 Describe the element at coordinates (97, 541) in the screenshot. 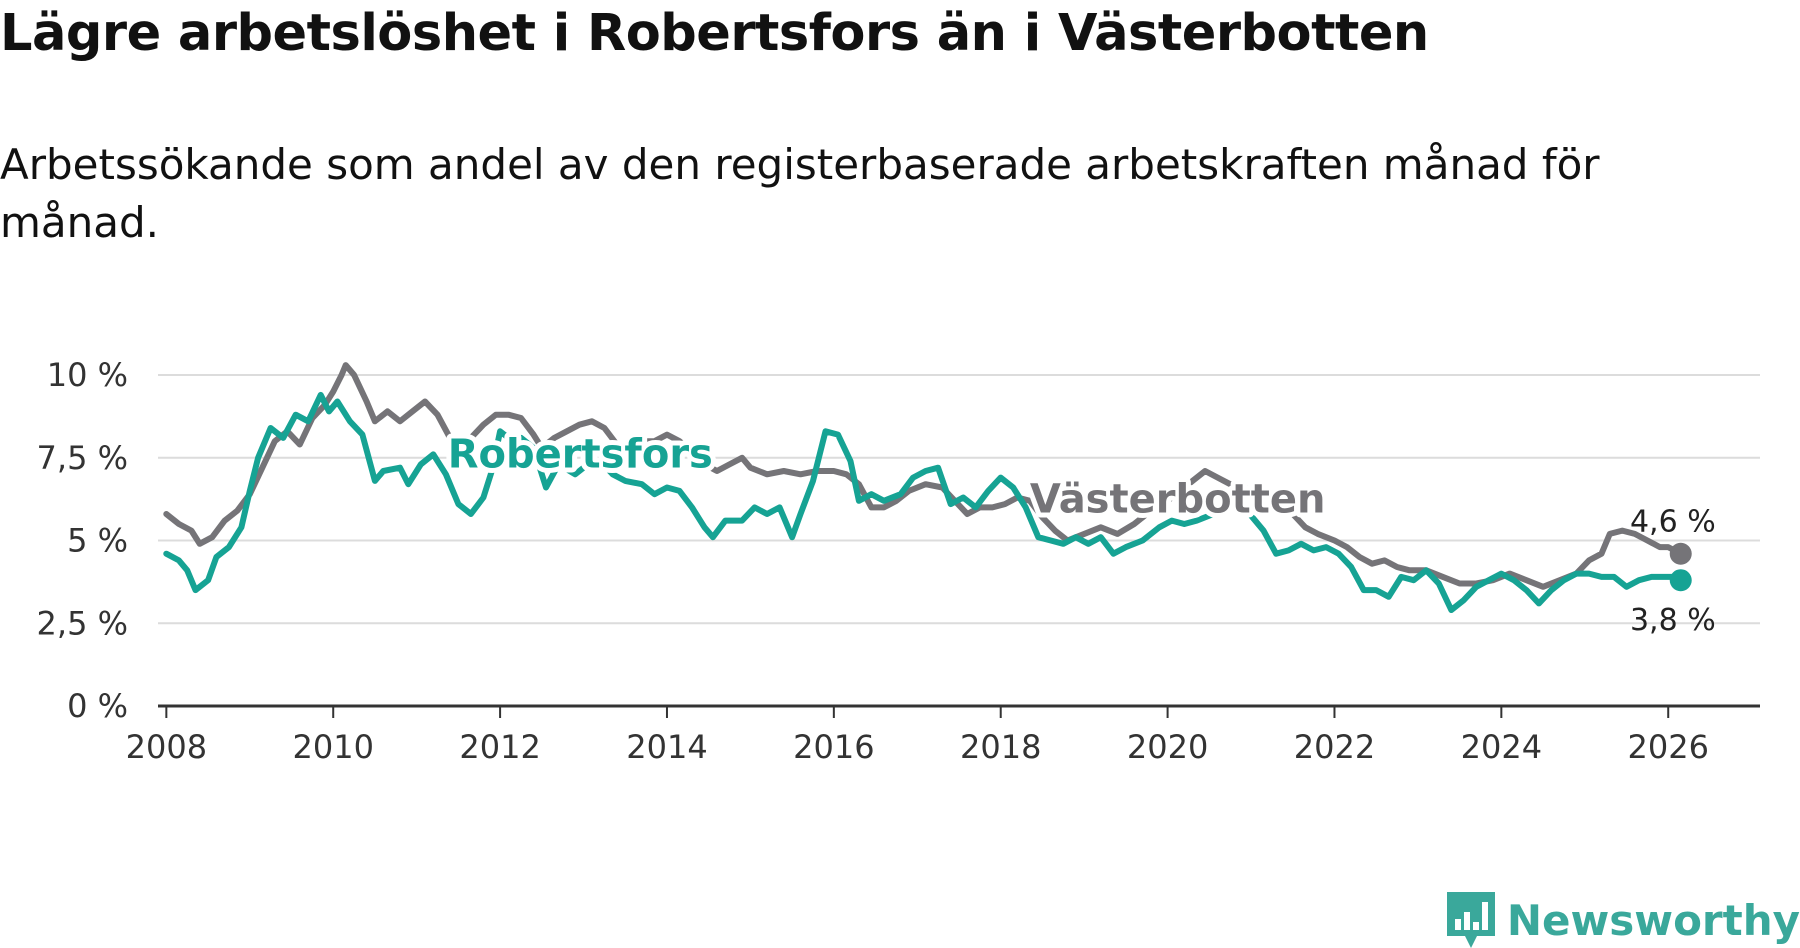

I see `y-tick-label: 5 %` at that location.